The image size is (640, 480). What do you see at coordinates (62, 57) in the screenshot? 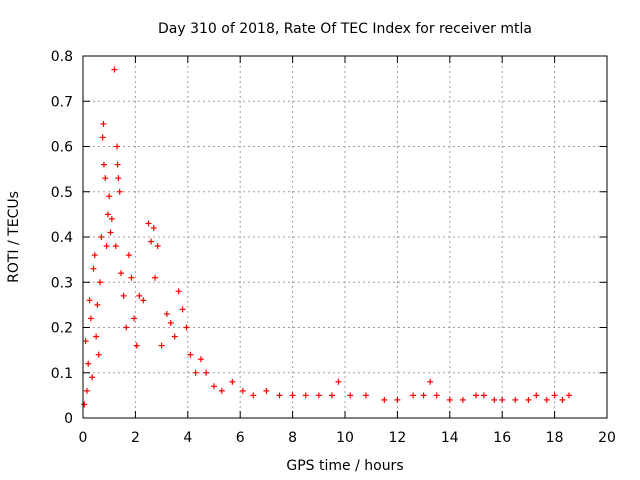
I see `y-tick-label: 0.8` at bounding box center [62, 57].